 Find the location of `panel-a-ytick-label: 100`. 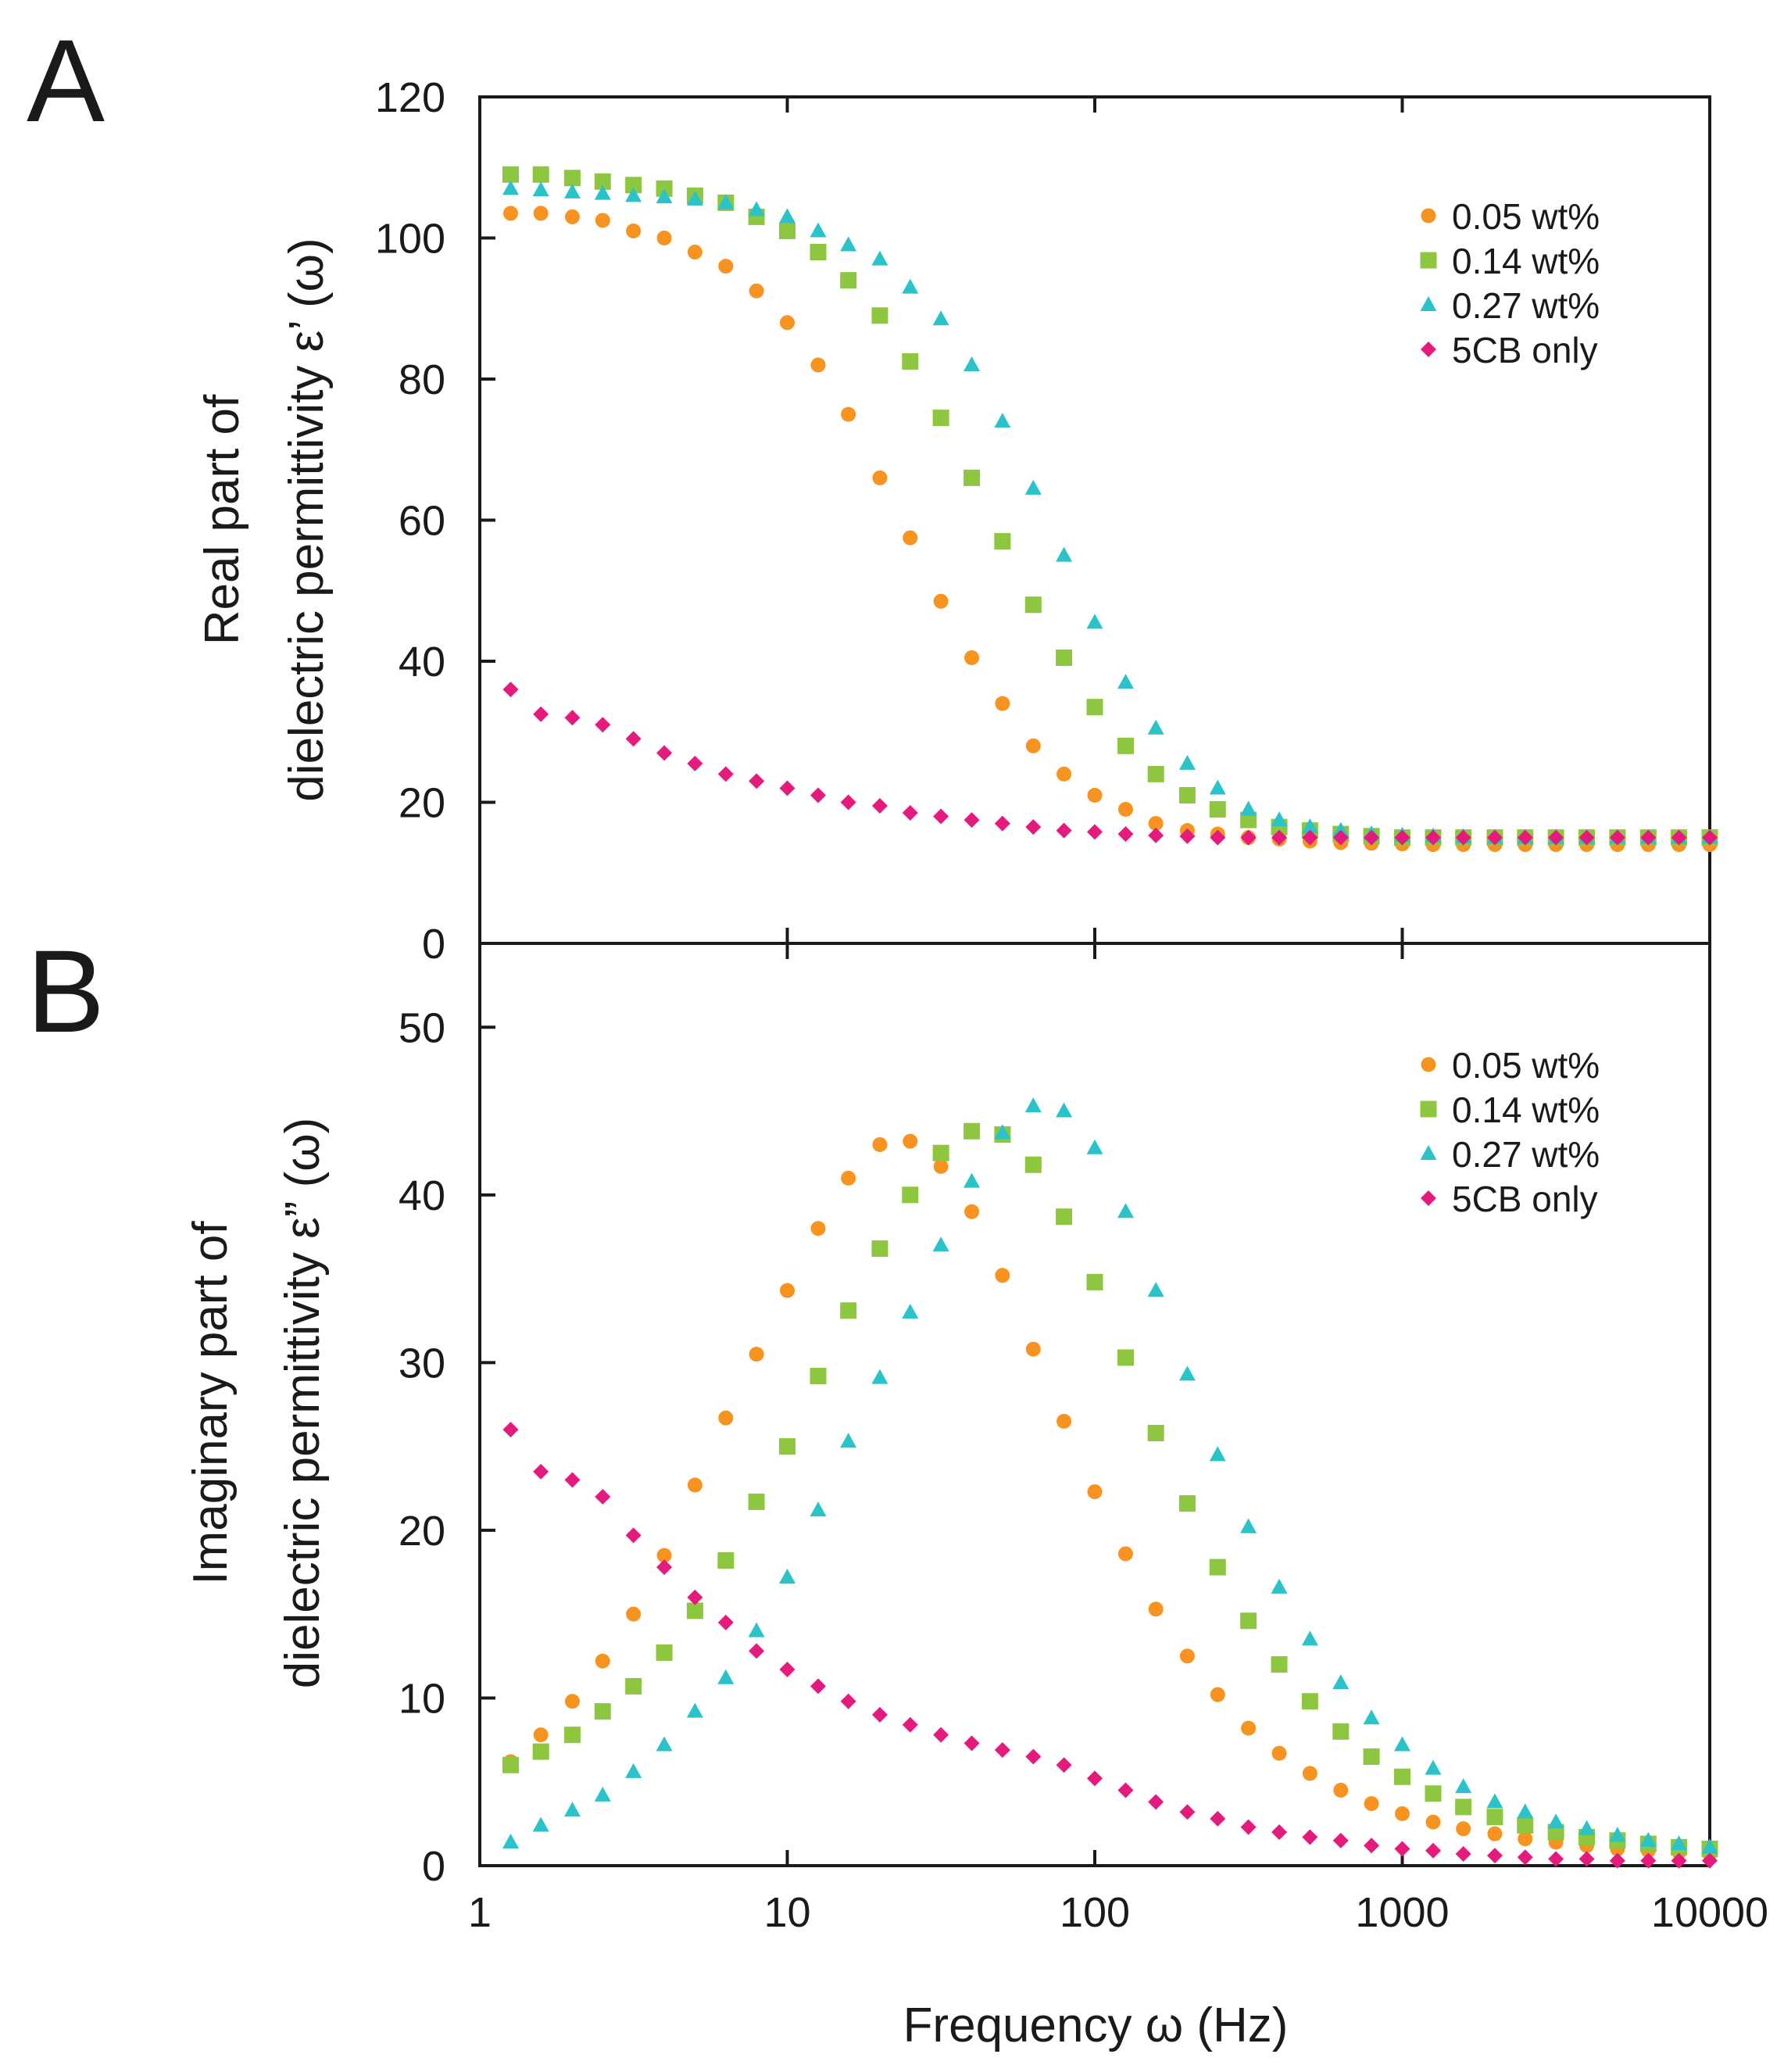

panel-a-ytick-label: 100 is located at coordinates (410, 239).